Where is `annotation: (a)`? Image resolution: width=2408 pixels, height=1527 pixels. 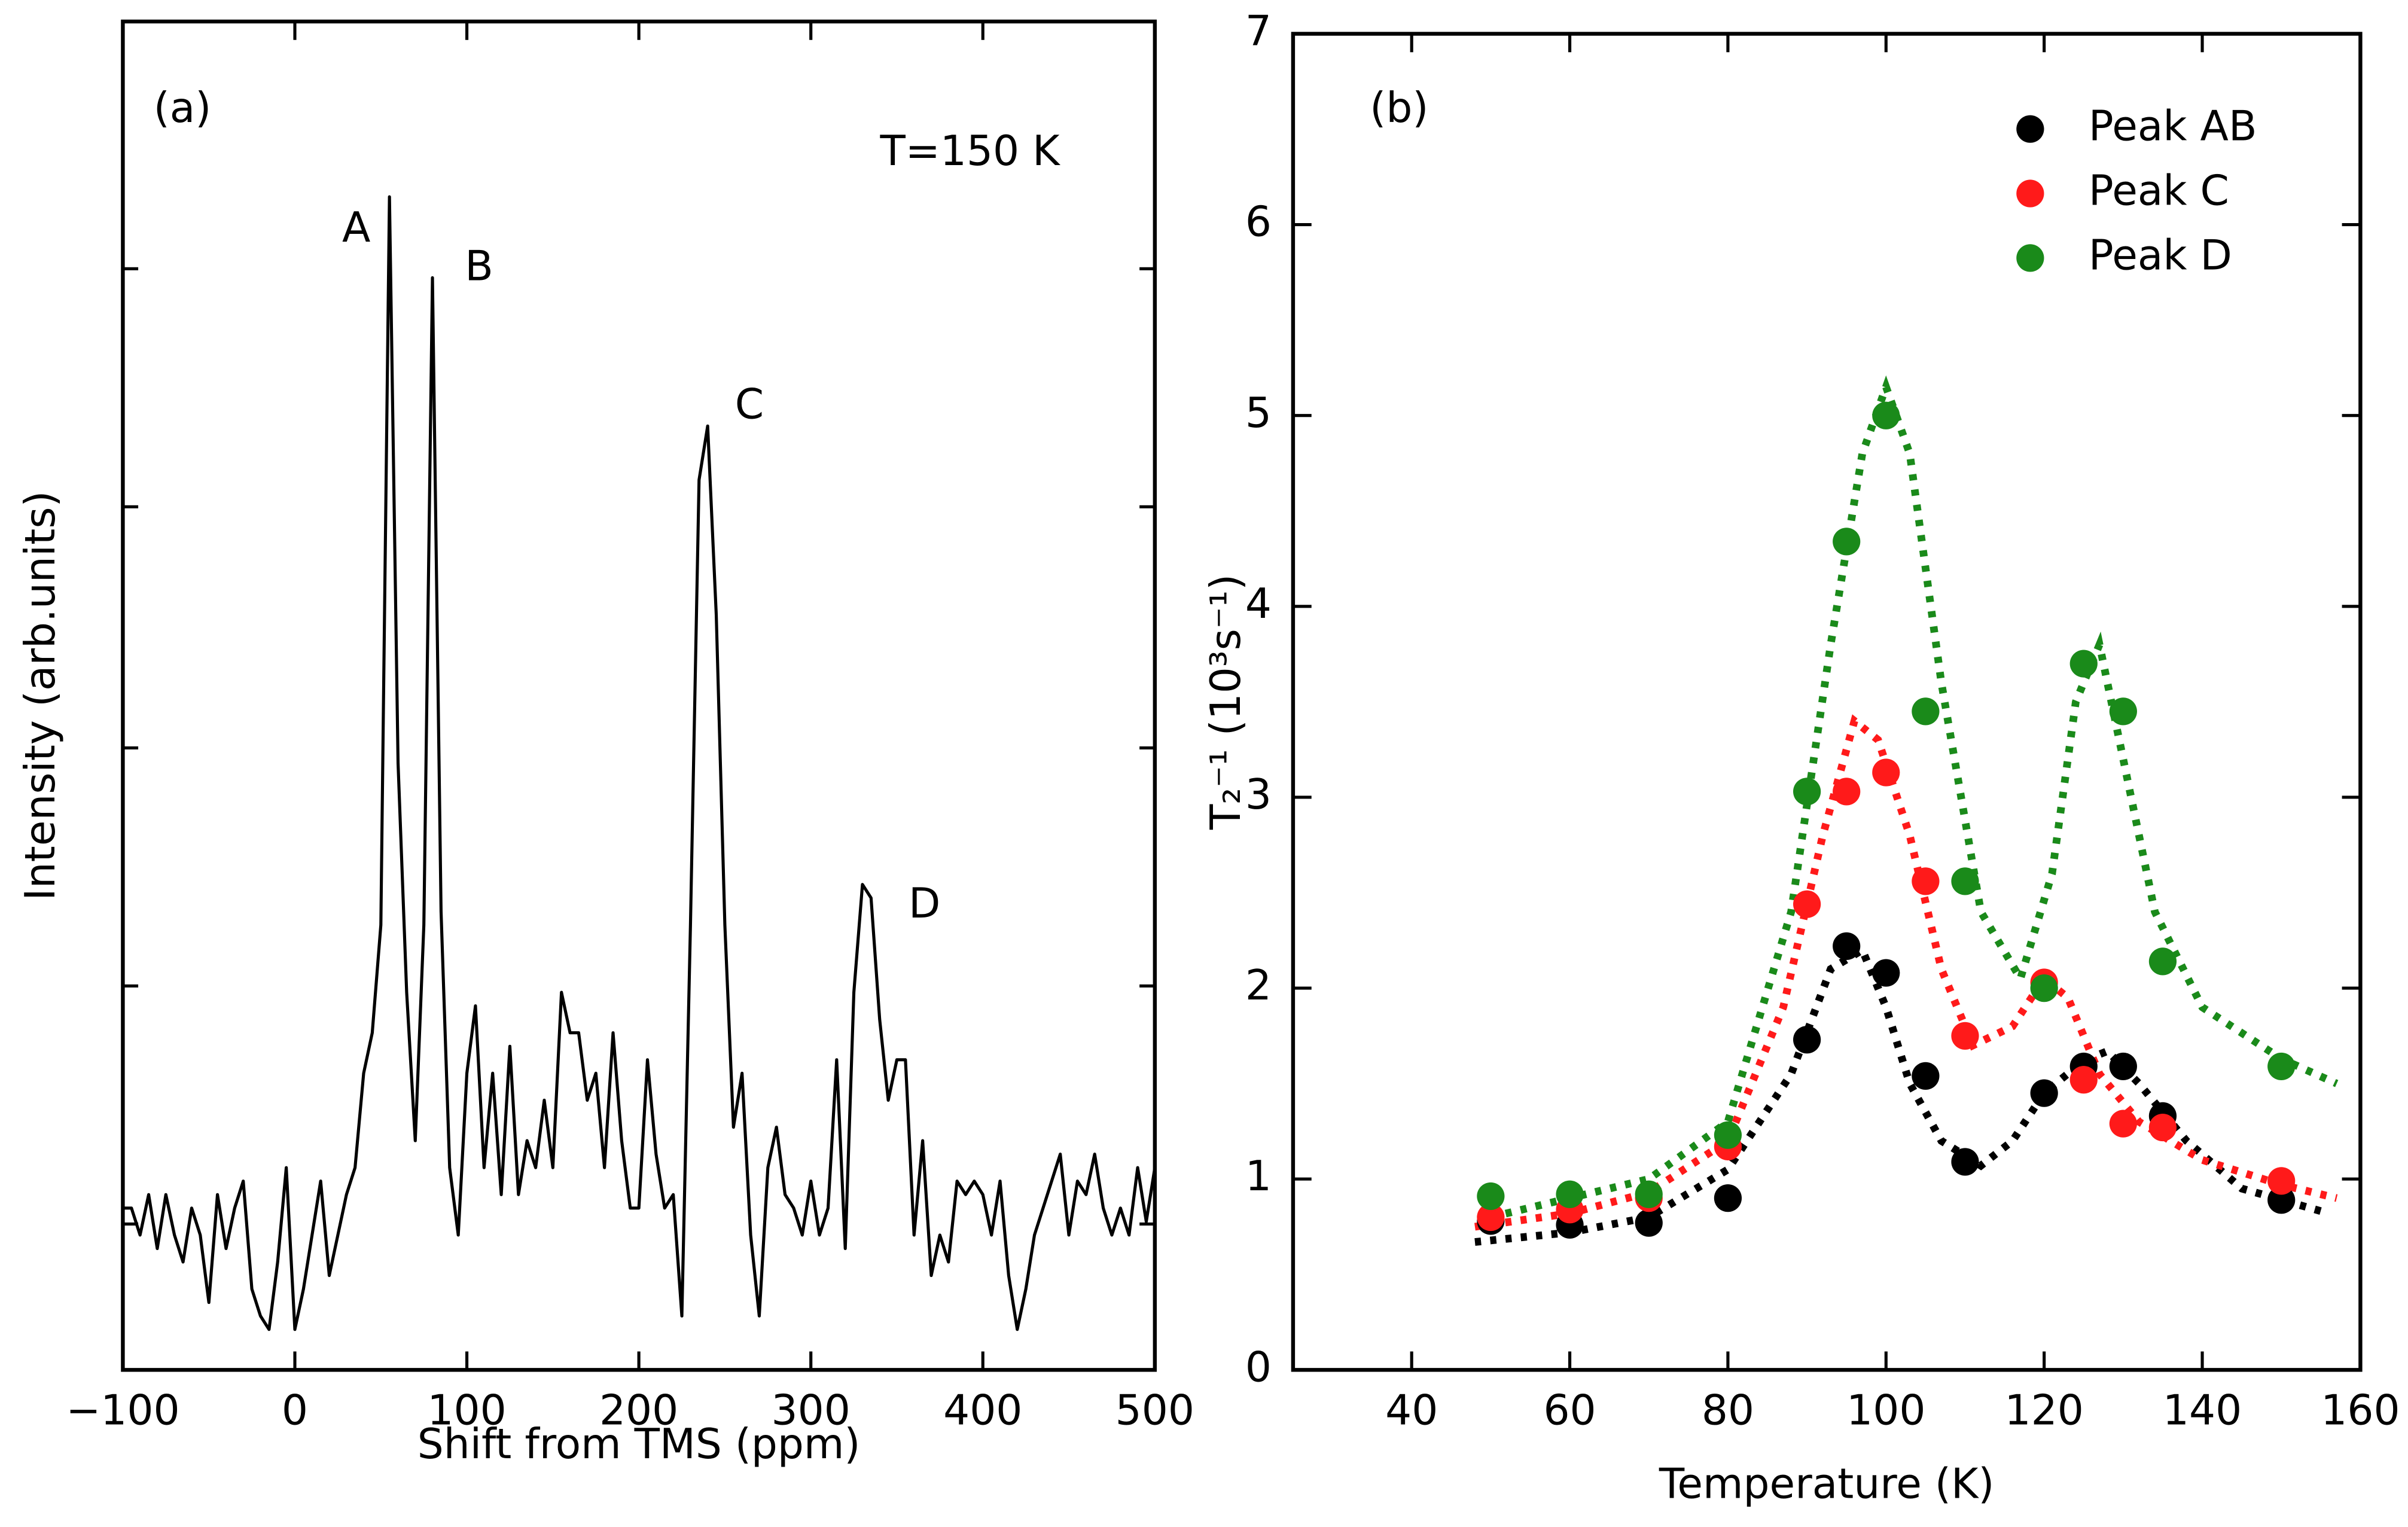 annotation: (a) is located at coordinates (183, 108).